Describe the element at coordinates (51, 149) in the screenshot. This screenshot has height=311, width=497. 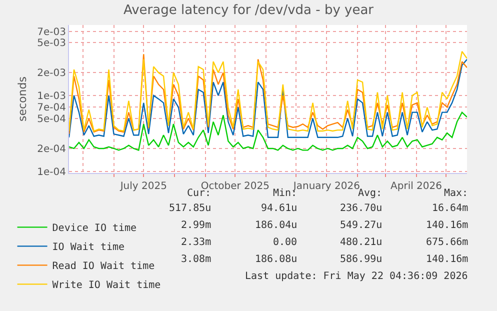
I see `y-tick-label: 2e-04` at that location.